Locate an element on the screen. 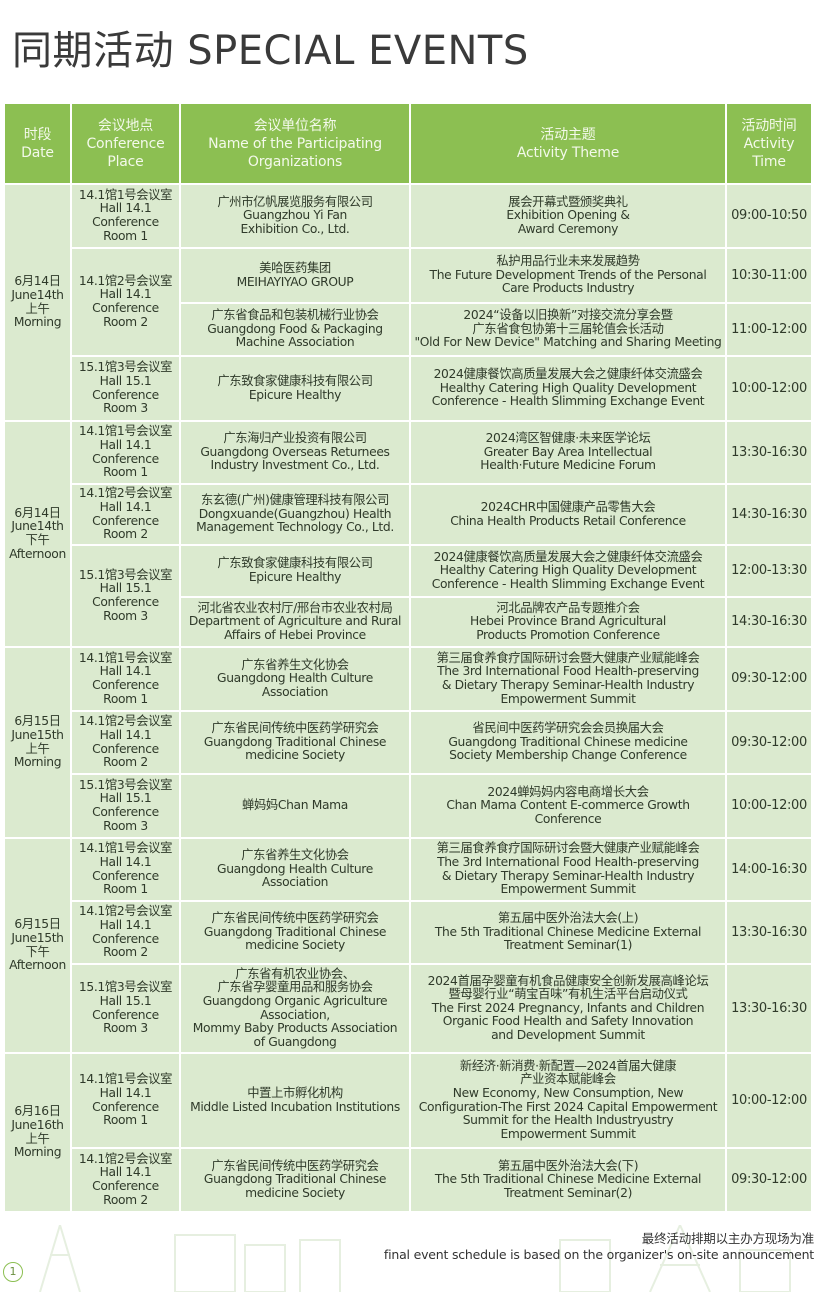 The height and width of the screenshot is (1292, 820). header-time: 活动时间 Activity Time is located at coordinates (769, 143).